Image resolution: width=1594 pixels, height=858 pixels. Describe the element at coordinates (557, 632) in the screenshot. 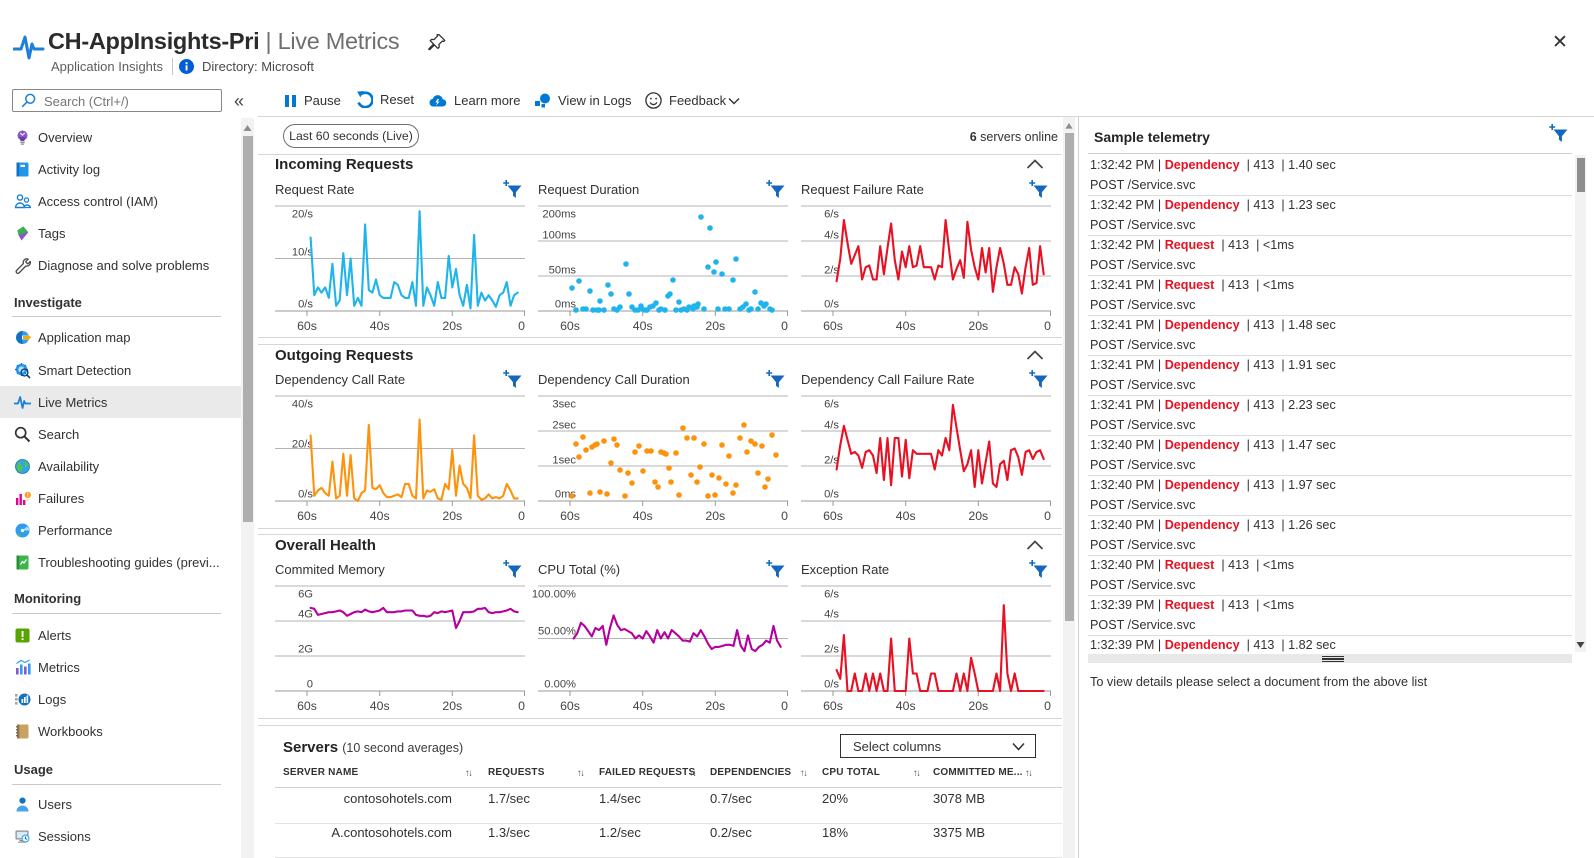

I see `svg-text: 50.00%` at that location.